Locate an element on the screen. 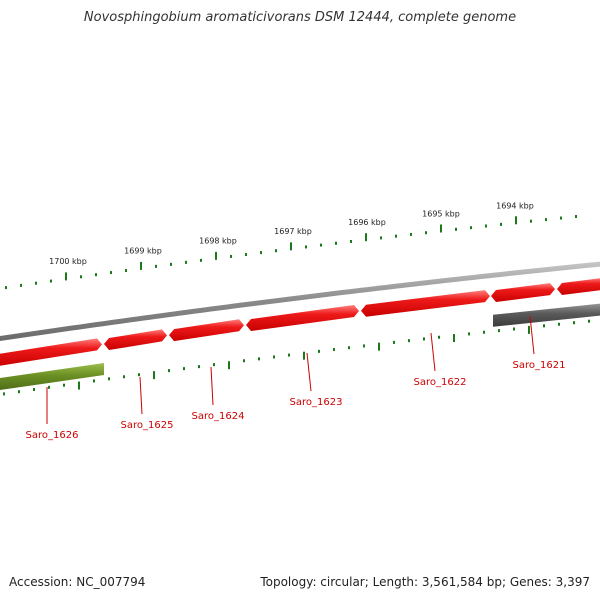 This screenshot has width=600, height=600. outer-scale-ticks is located at coordinates (291, 252).